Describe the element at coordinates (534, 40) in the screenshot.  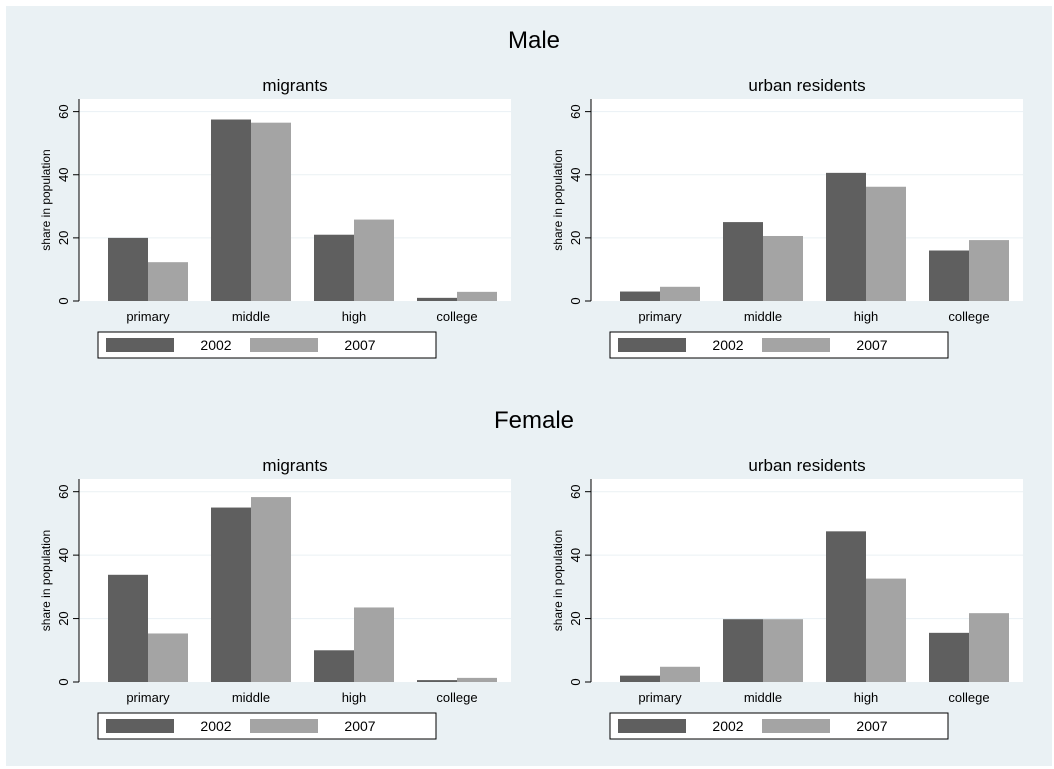
I see `section-title-male: Male` at that location.